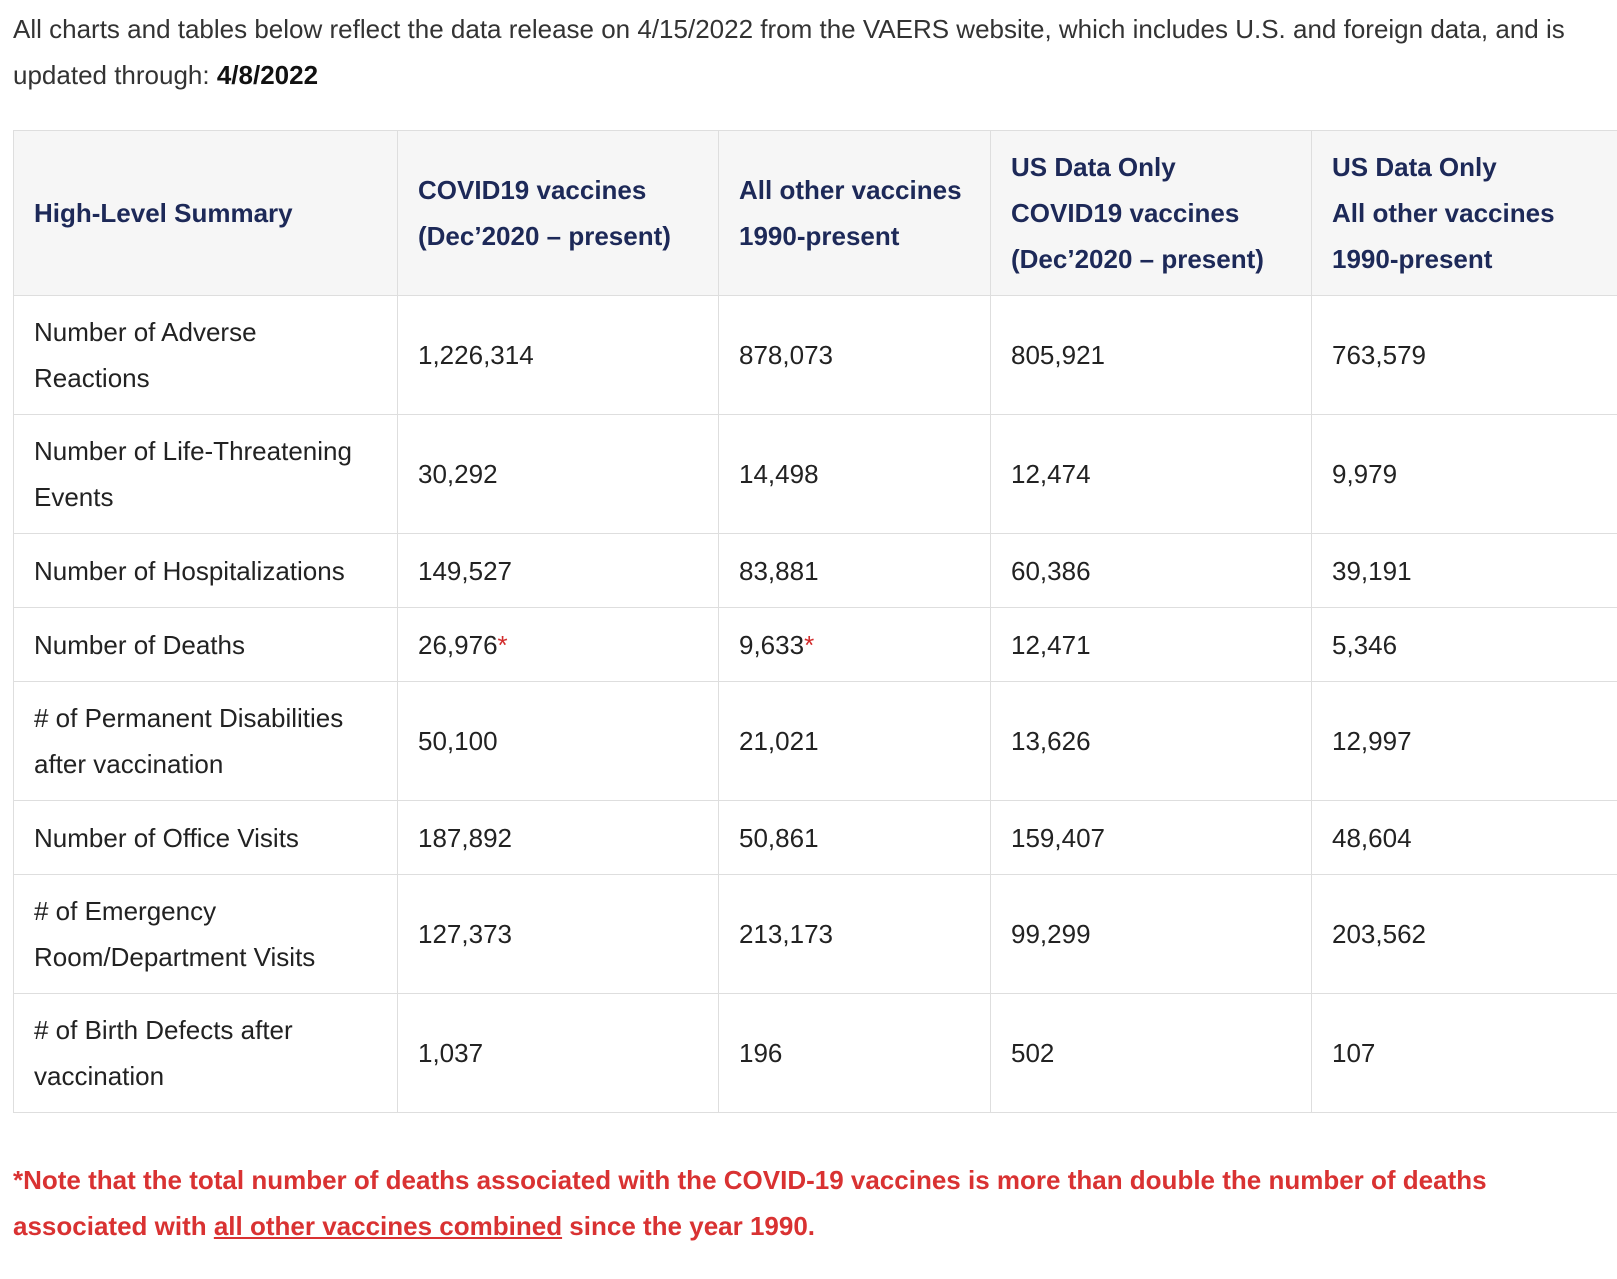 The height and width of the screenshot is (1279, 1617). I want to click on label-line: # of Emergency, so click(125, 911).